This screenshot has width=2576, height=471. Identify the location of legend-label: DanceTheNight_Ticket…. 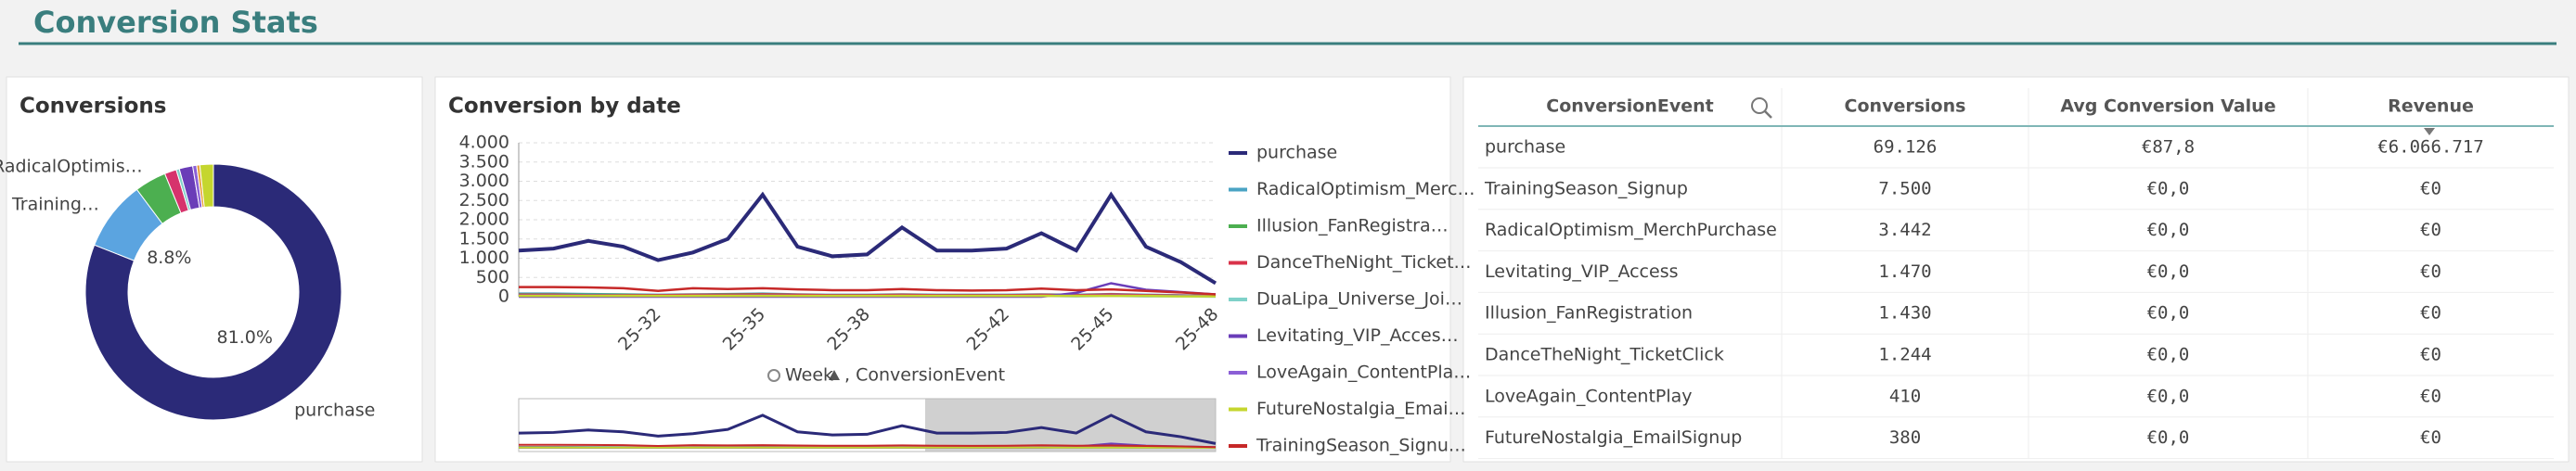
(1364, 262).